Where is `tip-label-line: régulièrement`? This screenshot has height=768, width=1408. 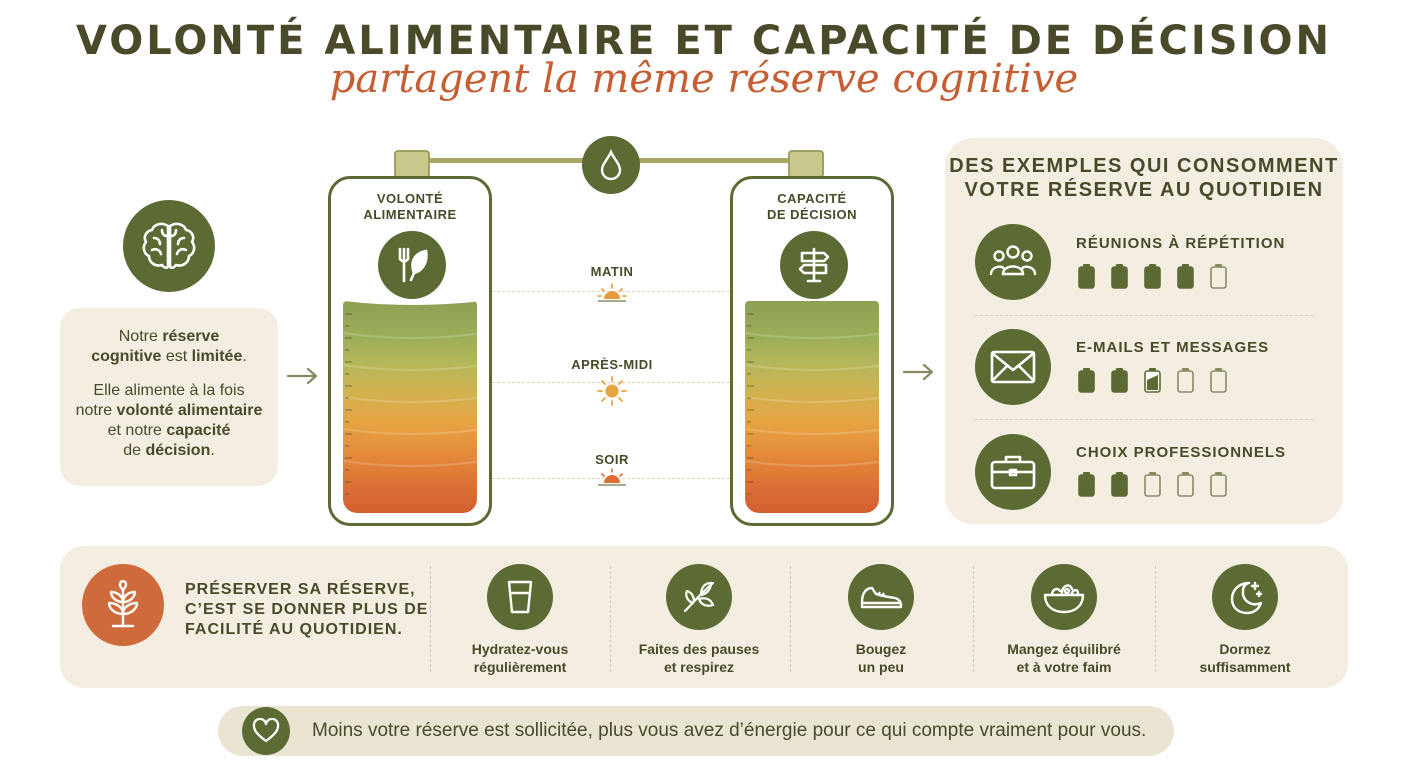
tip-label-line: régulièrement is located at coordinates (520, 667).